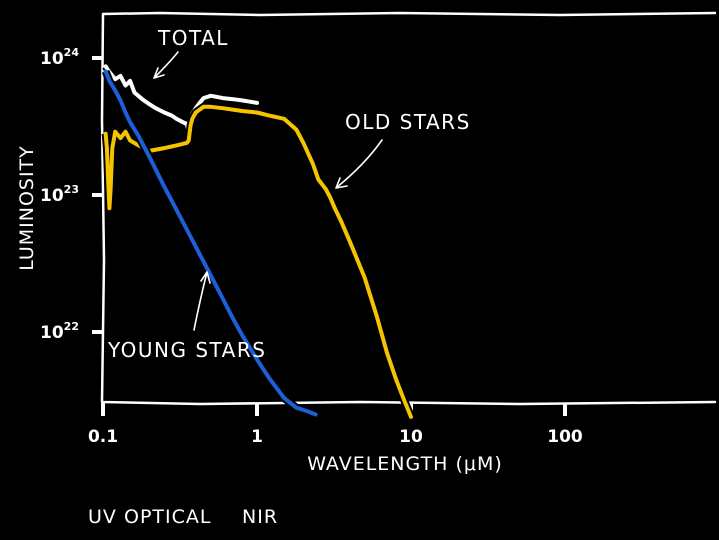  What do you see at coordinates (59, 194) in the screenshot?
I see `y-tick-label: 1023` at bounding box center [59, 194].